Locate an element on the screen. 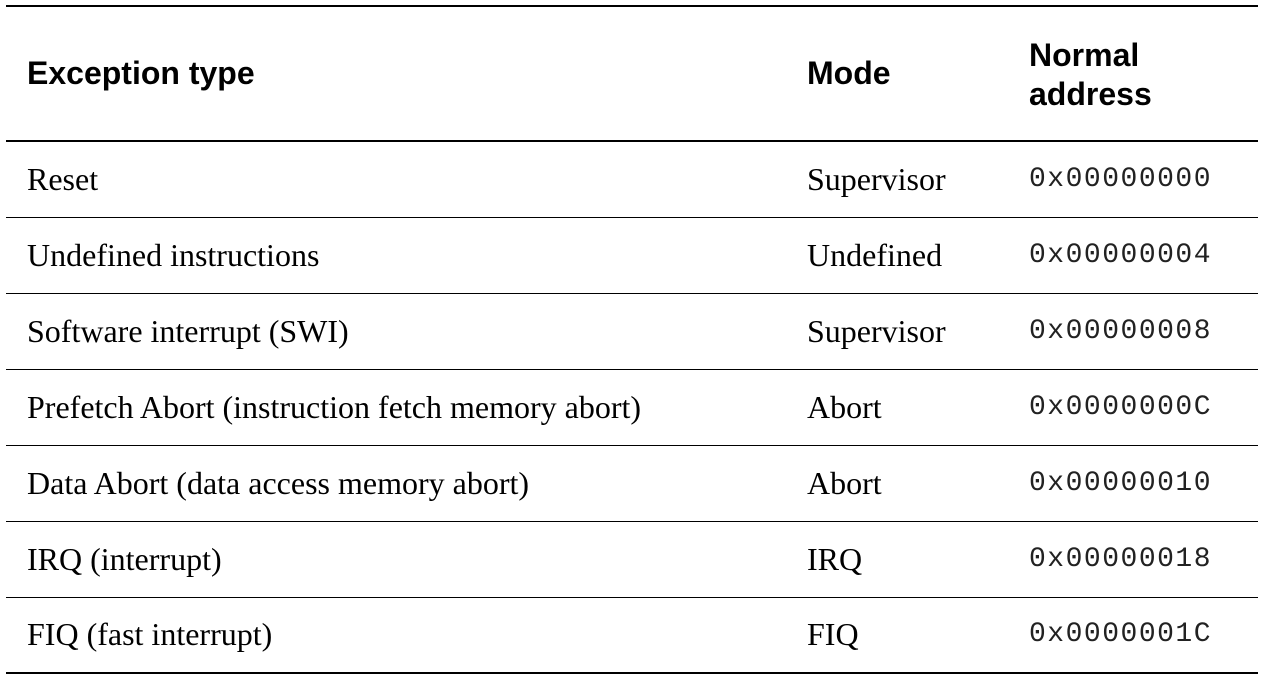  header-exception-type: Exception type is located at coordinates (141, 73).